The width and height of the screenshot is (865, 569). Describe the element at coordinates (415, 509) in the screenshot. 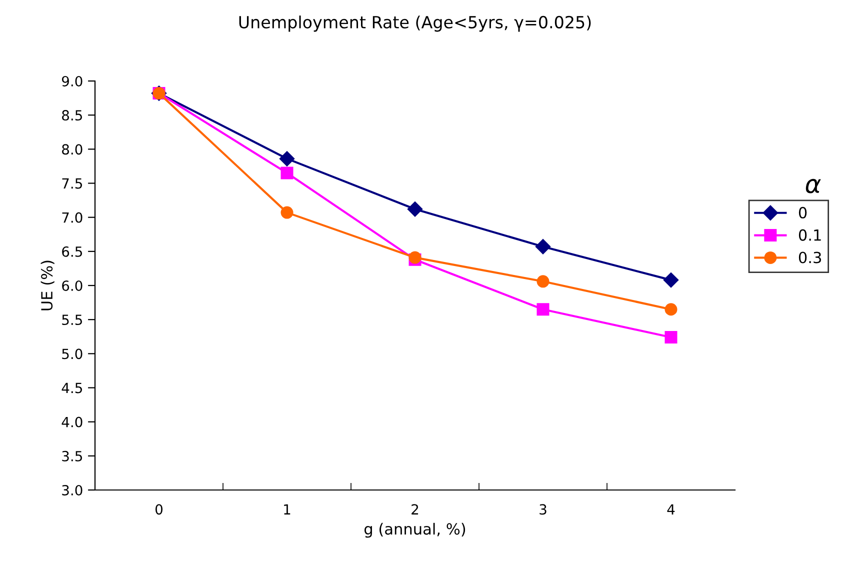

I see `x-tick-label: 2` at that location.